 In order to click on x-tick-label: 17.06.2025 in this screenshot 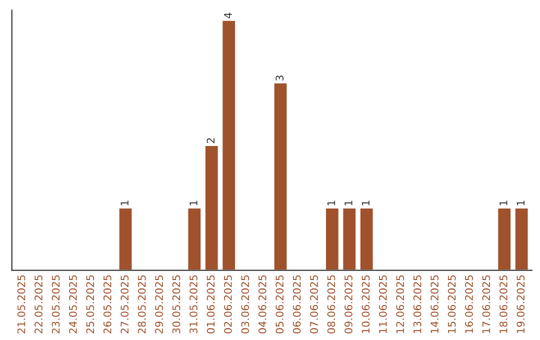, I will do `click(486, 304)`.